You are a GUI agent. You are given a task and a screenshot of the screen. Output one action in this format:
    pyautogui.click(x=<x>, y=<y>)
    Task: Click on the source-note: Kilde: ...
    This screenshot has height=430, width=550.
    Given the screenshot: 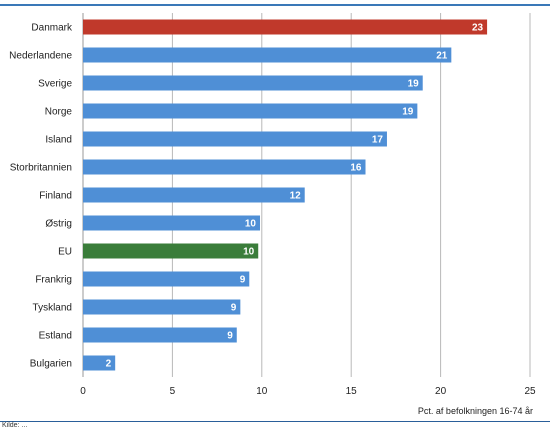 What is the action you would take?
    pyautogui.click(x=15, y=425)
    